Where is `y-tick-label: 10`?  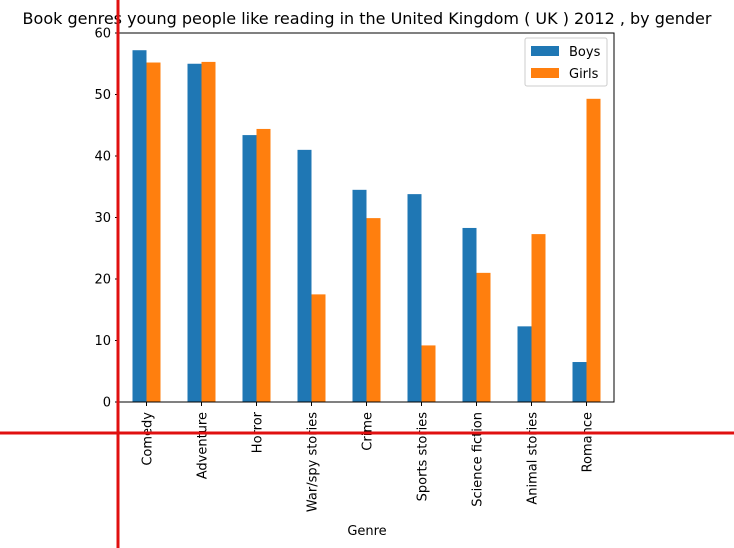
y-tick-label: 10 is located at coordinates (102, 341).